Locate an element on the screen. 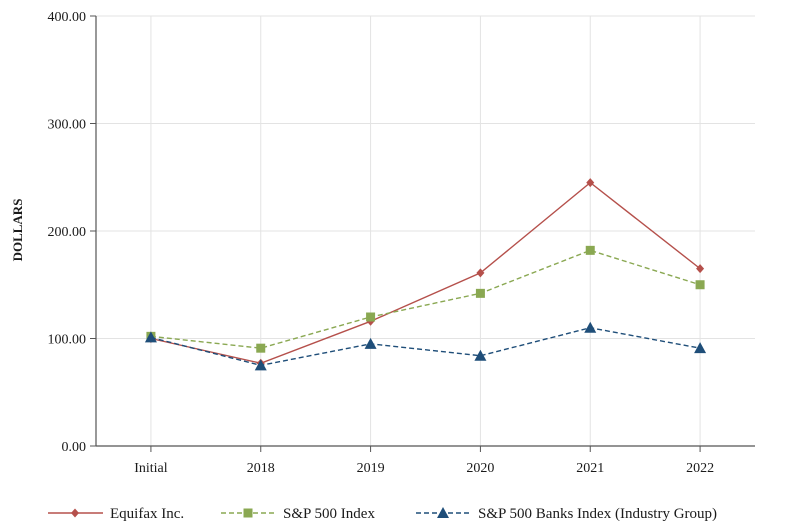 The height and width of the screenshot is (521, 785). x-tick-label: 2018 is located at coordinates (261, 468).